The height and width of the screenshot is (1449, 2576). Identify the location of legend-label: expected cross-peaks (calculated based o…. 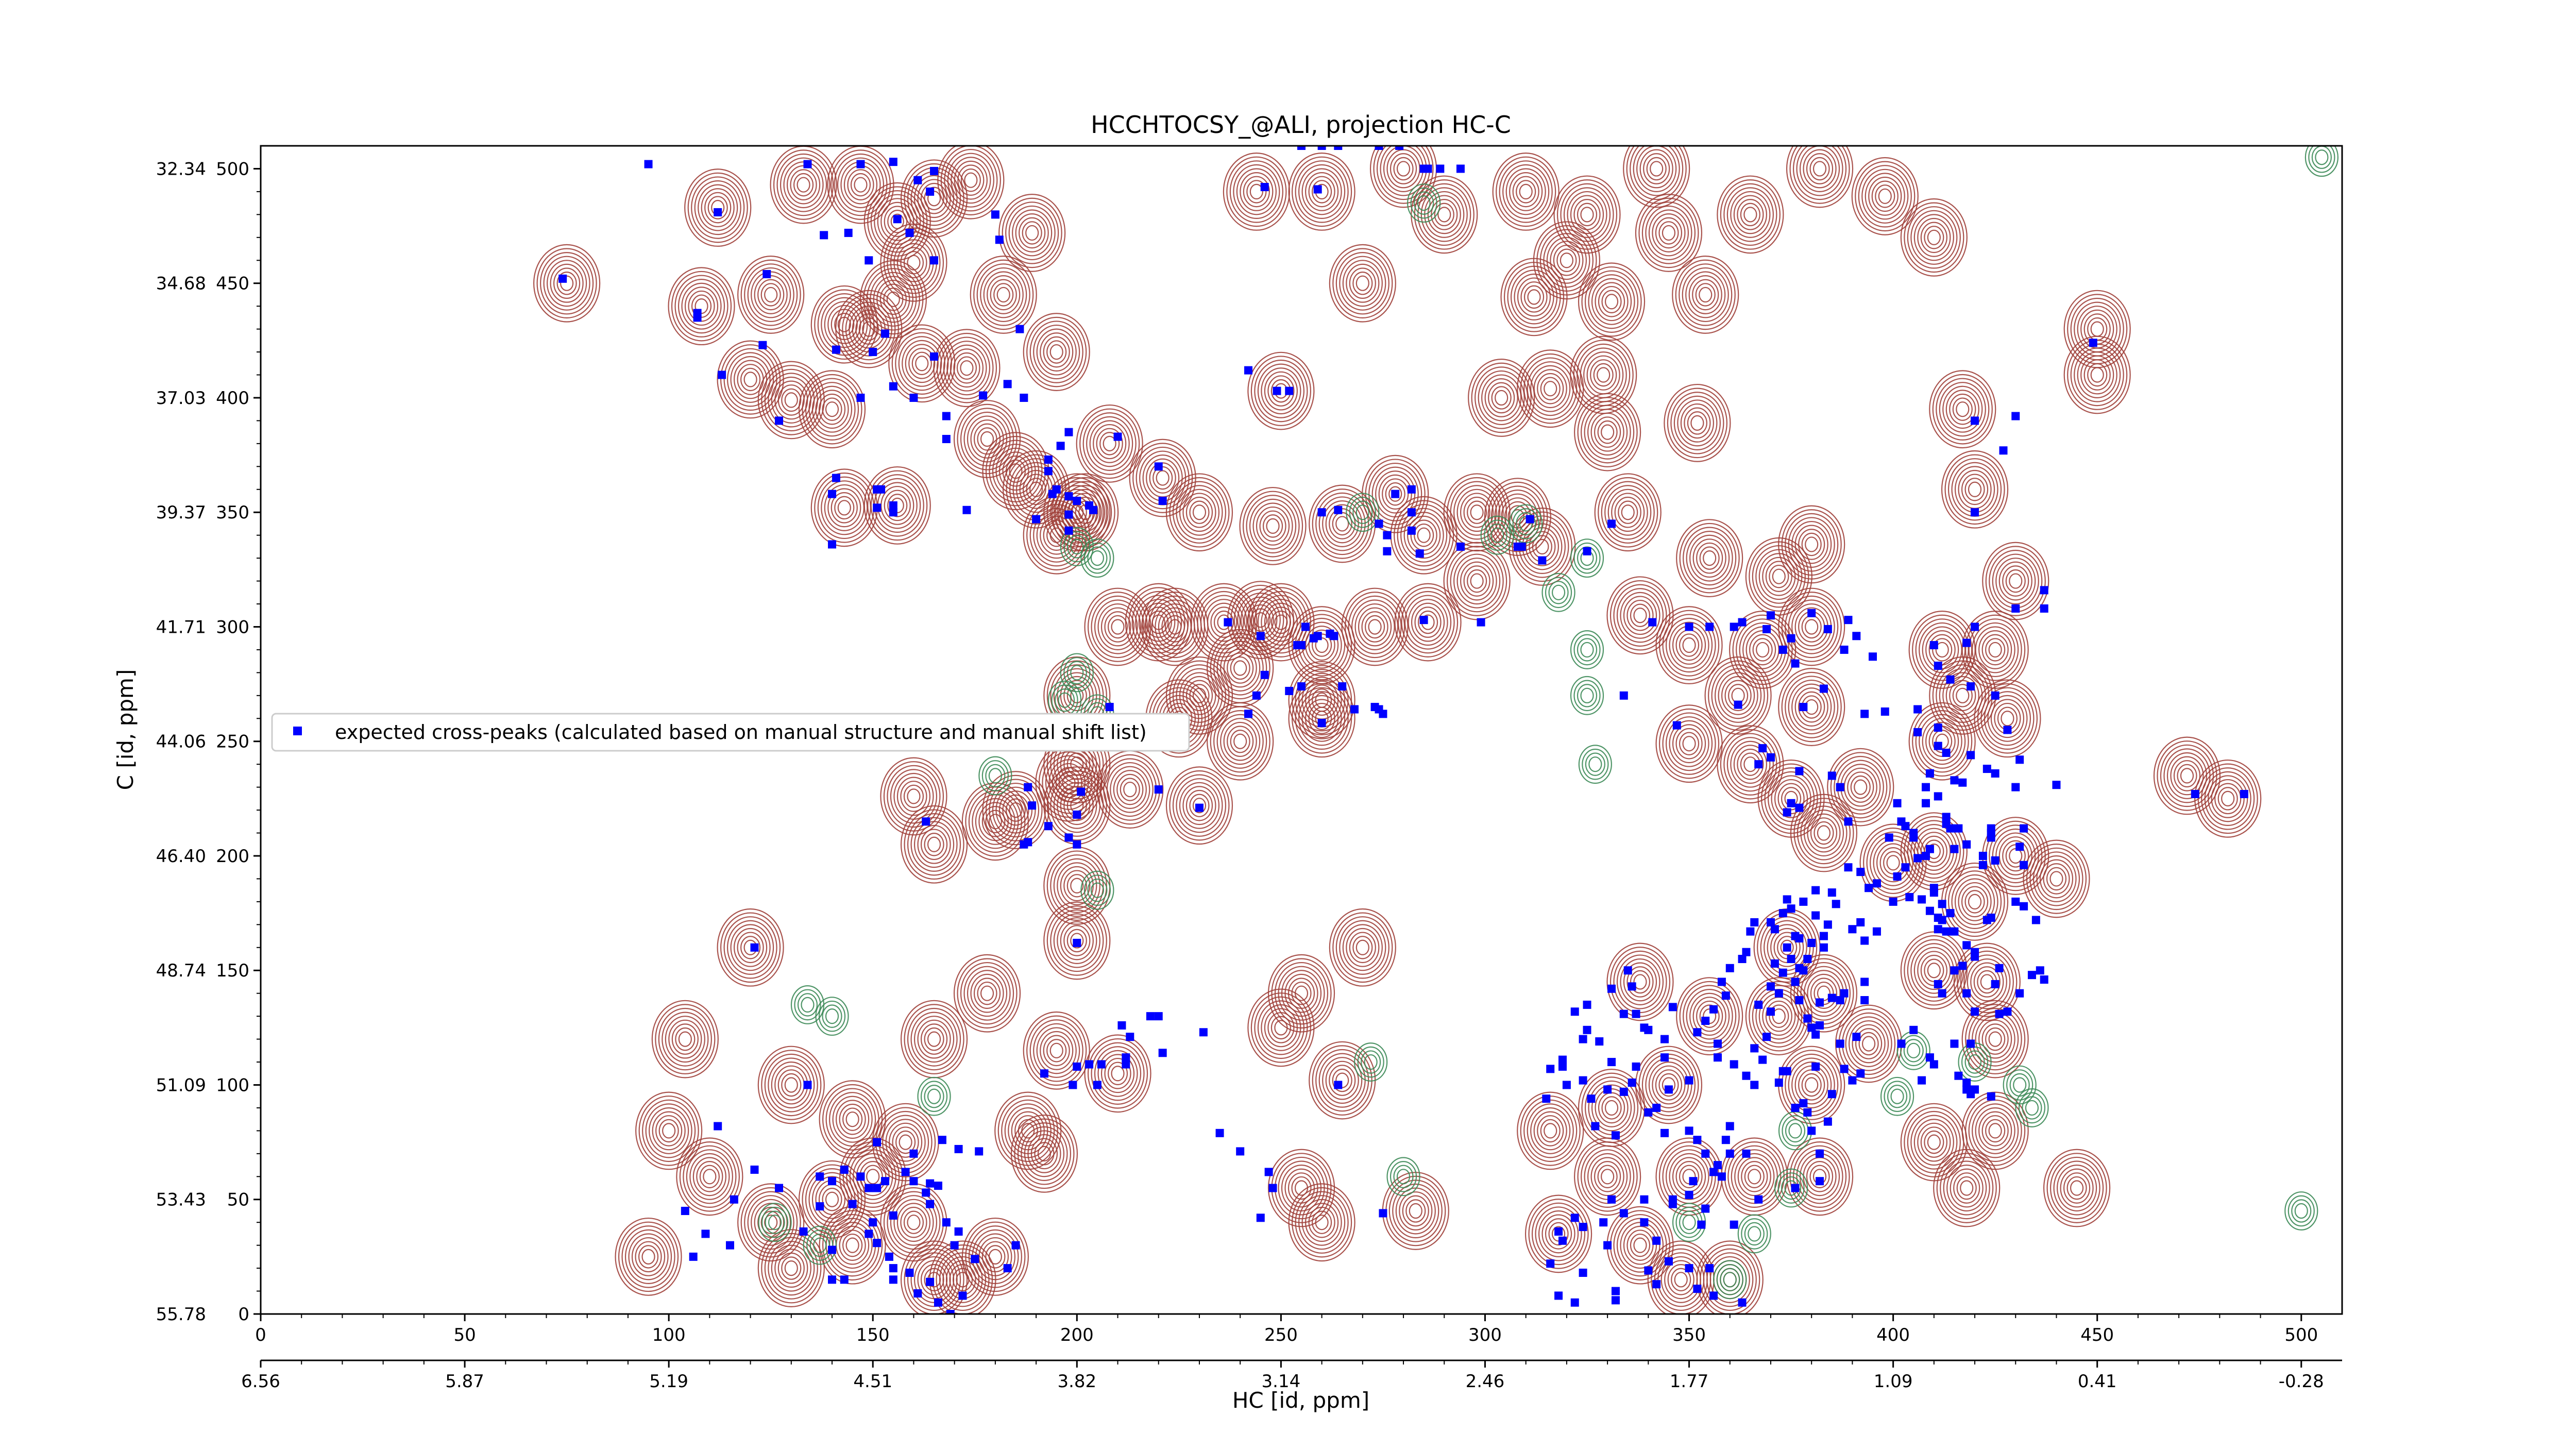
(741, 732).